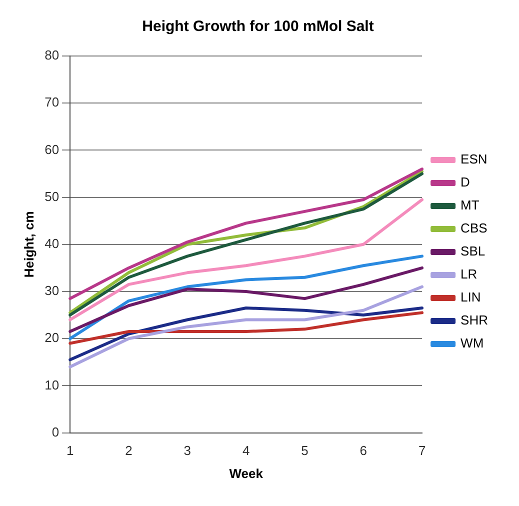  I want to click on legend-label: SHR, so click(474, 320).